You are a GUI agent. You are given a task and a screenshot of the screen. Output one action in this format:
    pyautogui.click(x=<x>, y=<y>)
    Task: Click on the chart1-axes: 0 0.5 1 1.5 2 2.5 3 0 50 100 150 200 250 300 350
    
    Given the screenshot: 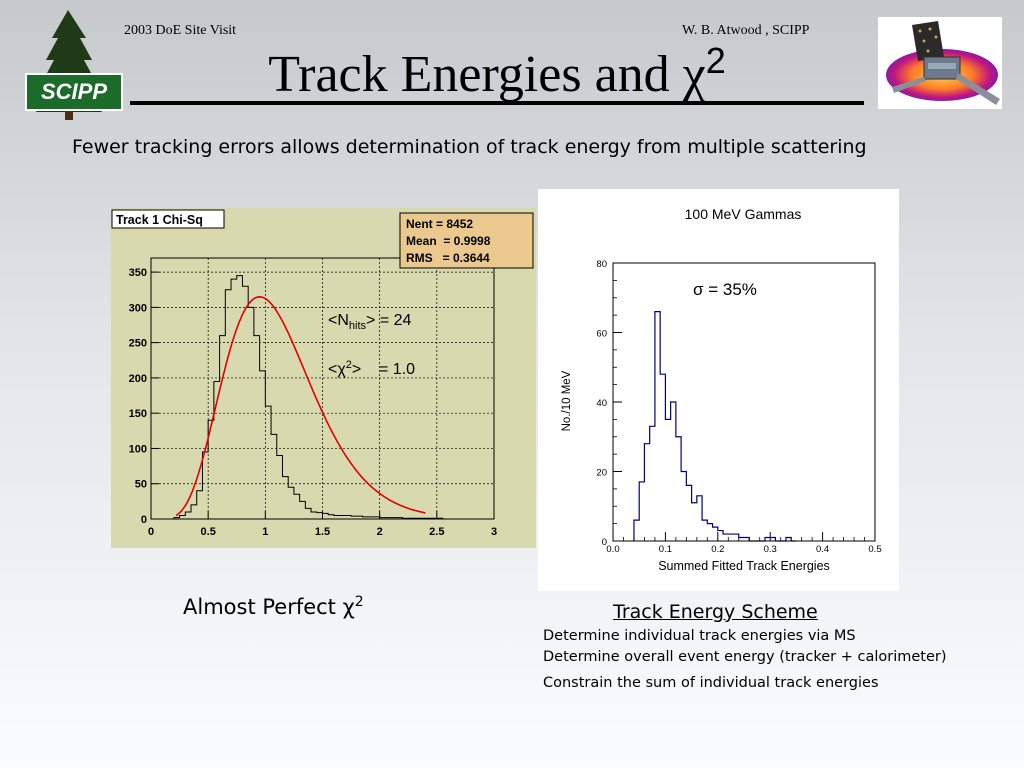 What is the action you would take?
    pyautogui.click(x=313, y=402)
    